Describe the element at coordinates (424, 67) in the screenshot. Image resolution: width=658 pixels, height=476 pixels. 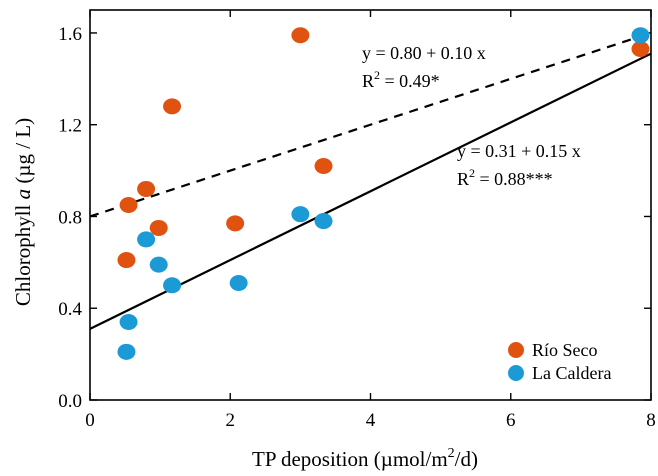
I see `dashed-fit-annotation: y = 0.80 + 0.10 x R2 = 0.49*` at that location.